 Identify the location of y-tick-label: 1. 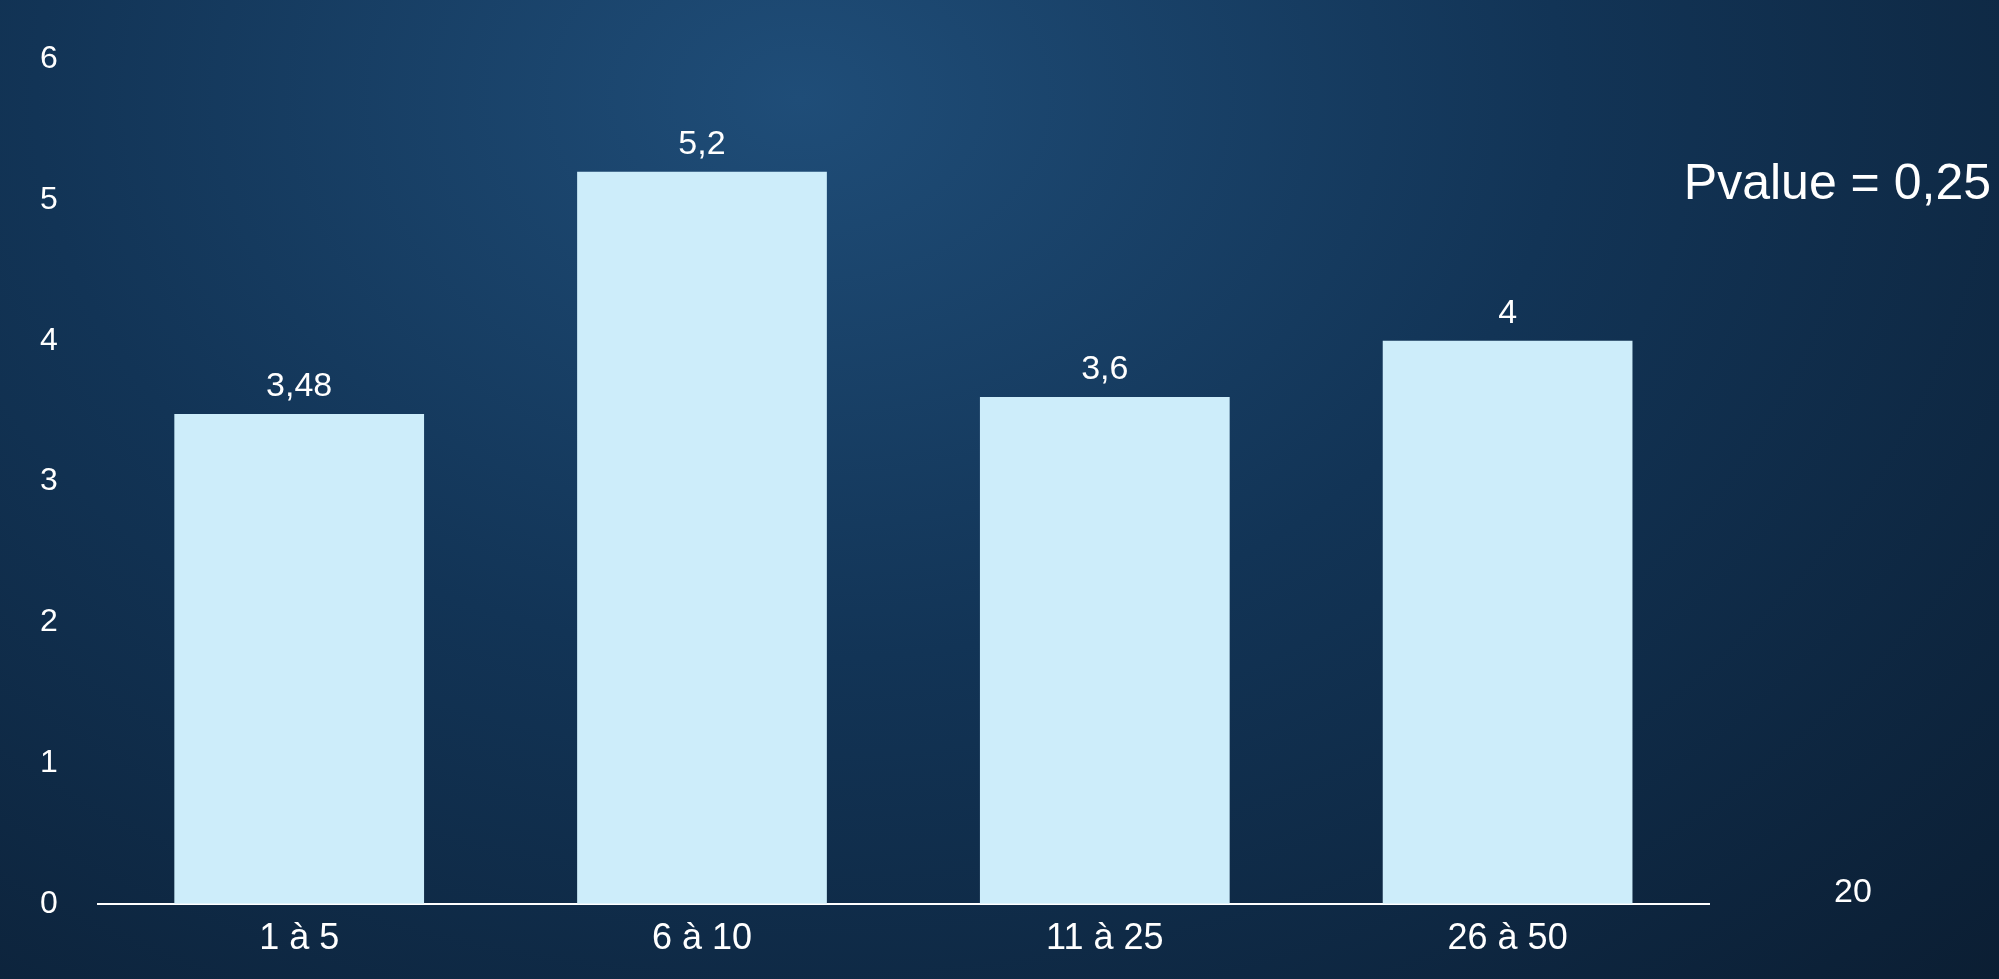
(49, 760).